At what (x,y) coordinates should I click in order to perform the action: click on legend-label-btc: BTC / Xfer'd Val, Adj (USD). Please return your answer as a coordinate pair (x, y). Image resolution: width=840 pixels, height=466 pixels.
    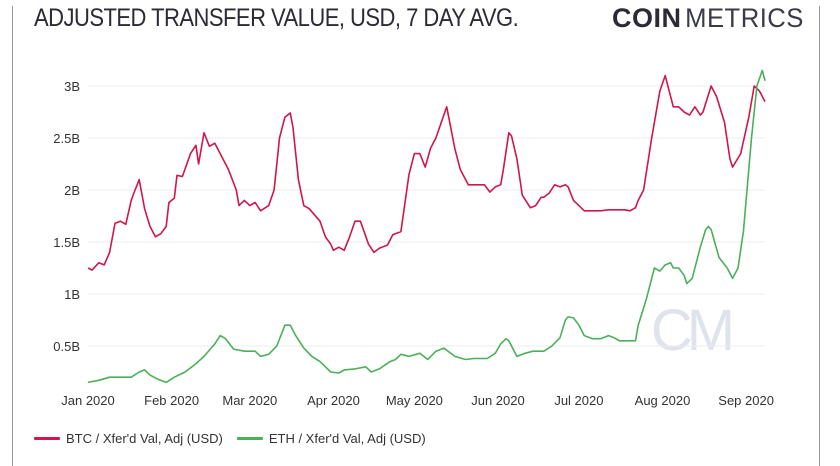
    Looking at the image, I should click on (144, 438).